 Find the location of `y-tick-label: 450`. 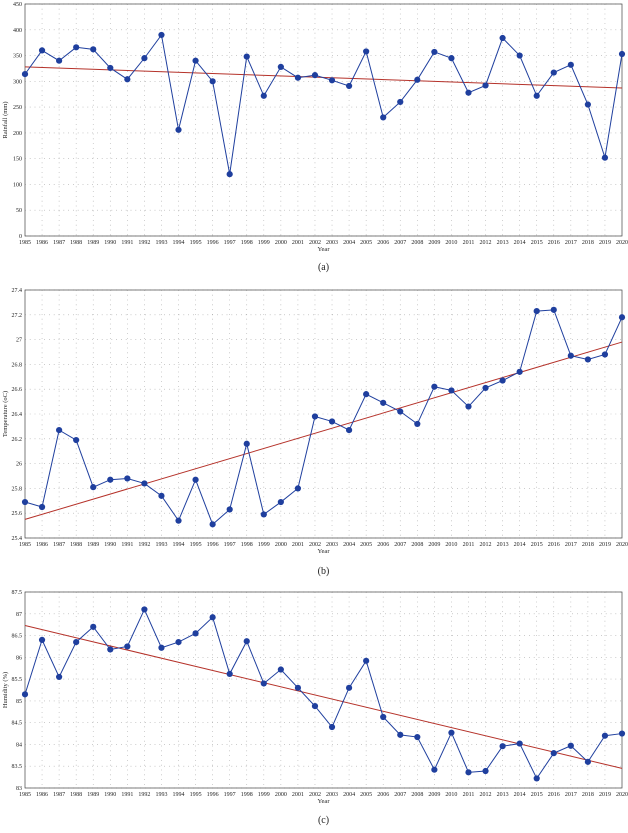

y-tick-label: 450 is located at coordinates (17, 5).